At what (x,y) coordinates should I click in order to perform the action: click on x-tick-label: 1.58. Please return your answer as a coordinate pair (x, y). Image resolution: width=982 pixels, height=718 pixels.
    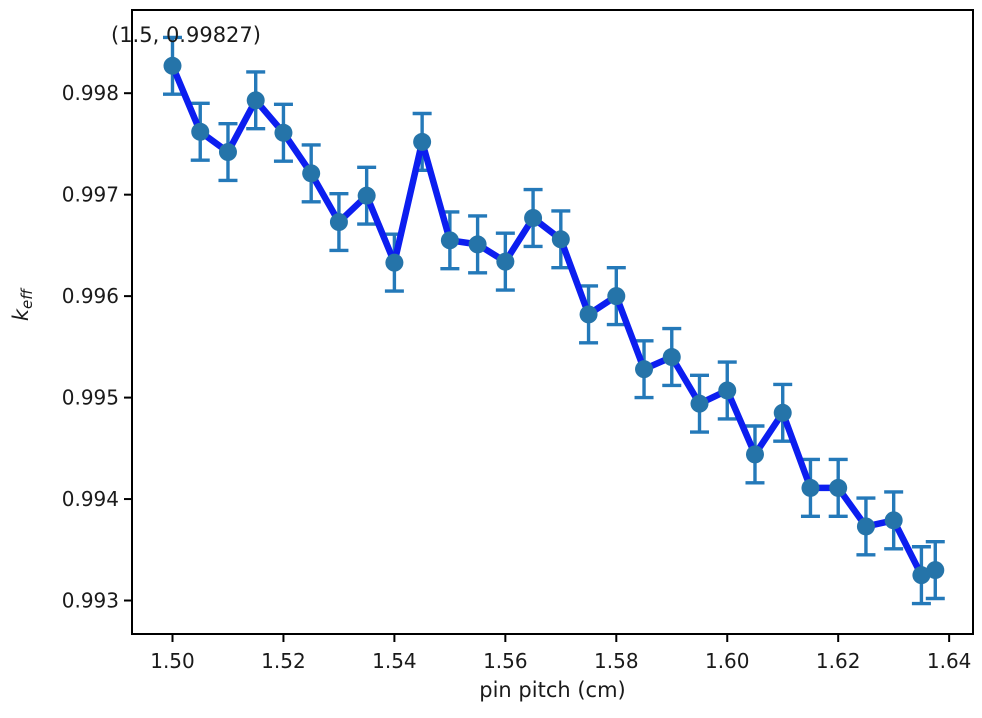
    Looking at the image, I should click on (616, 661).